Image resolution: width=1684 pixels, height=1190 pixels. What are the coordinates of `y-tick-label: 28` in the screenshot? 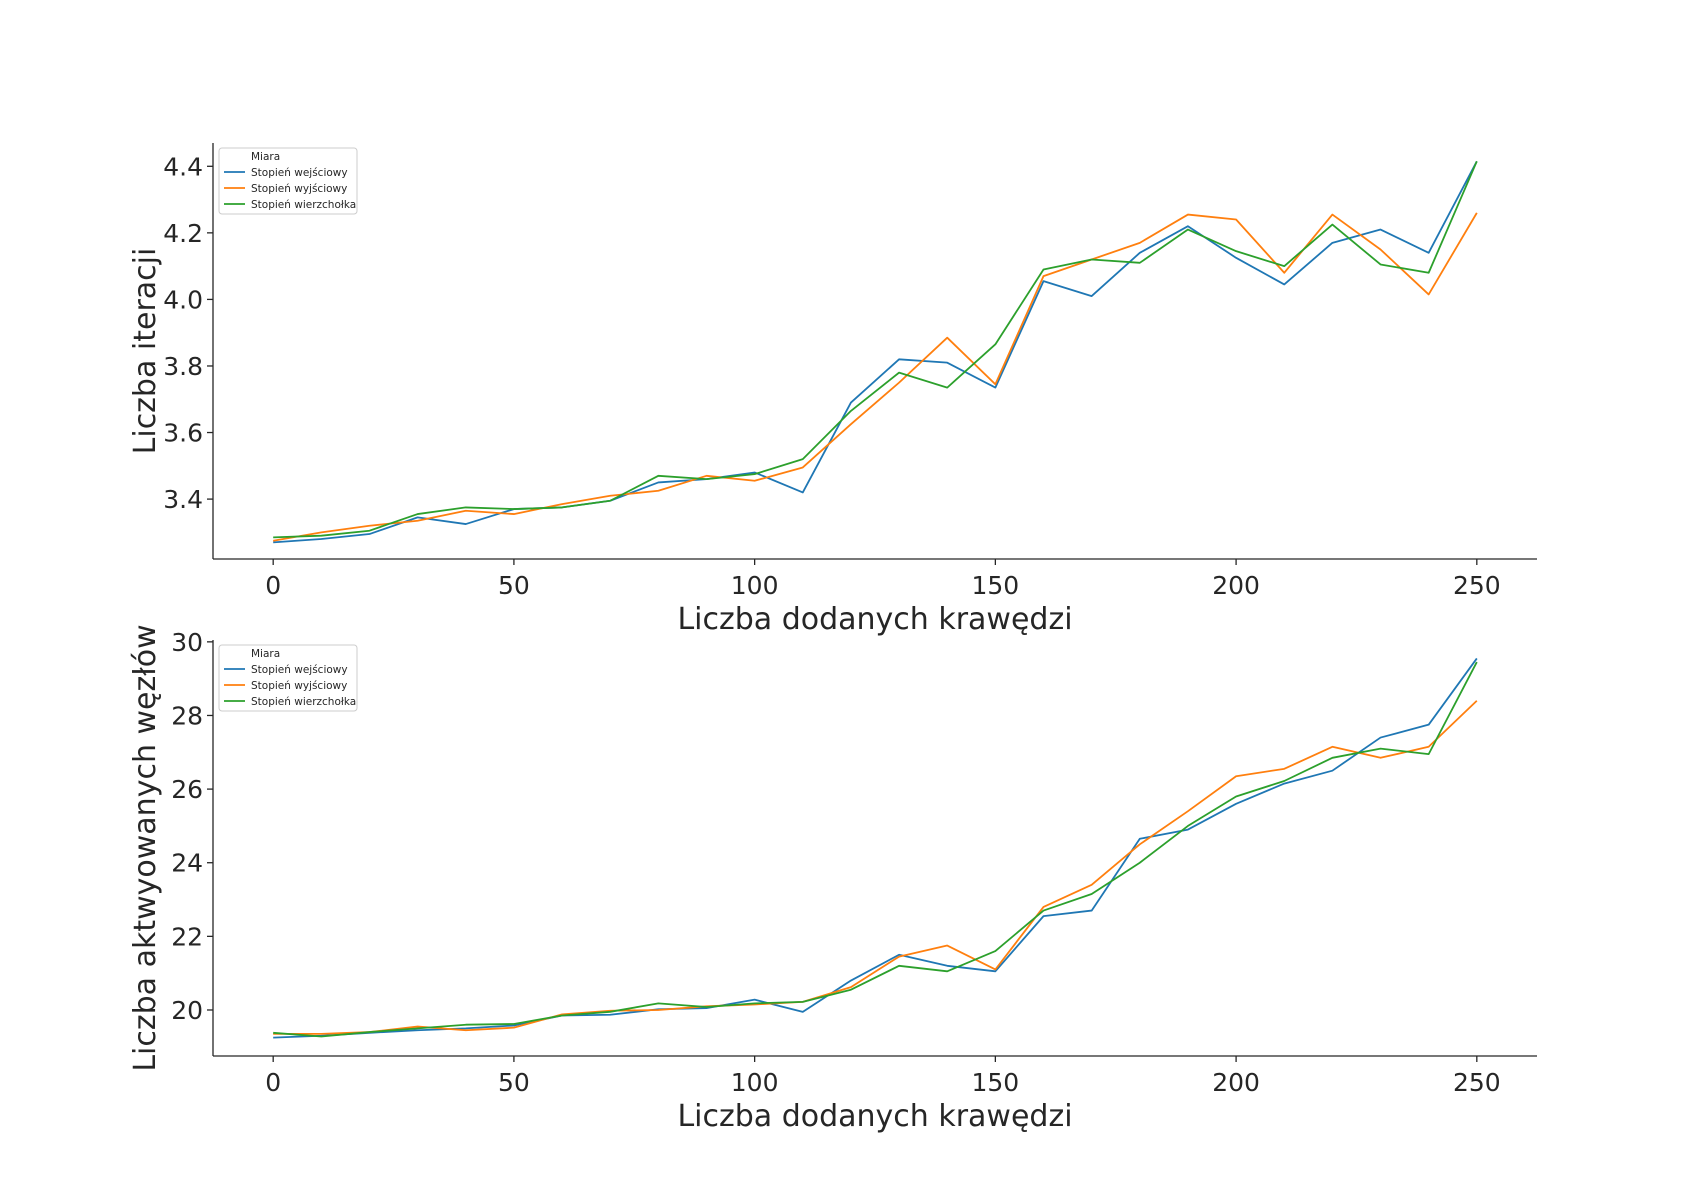 It's located at (187, 715).